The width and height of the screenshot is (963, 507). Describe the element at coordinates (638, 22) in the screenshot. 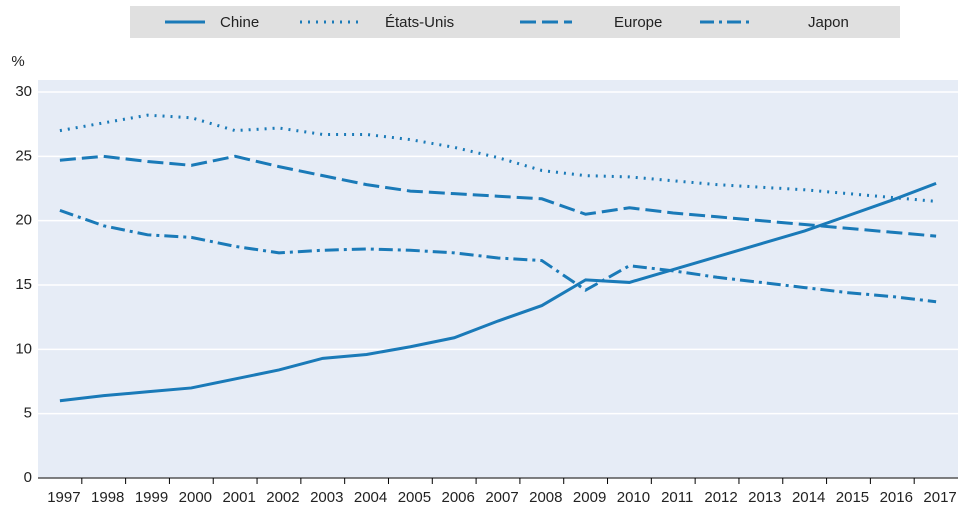

I see `legend-label: Europe` at that location.